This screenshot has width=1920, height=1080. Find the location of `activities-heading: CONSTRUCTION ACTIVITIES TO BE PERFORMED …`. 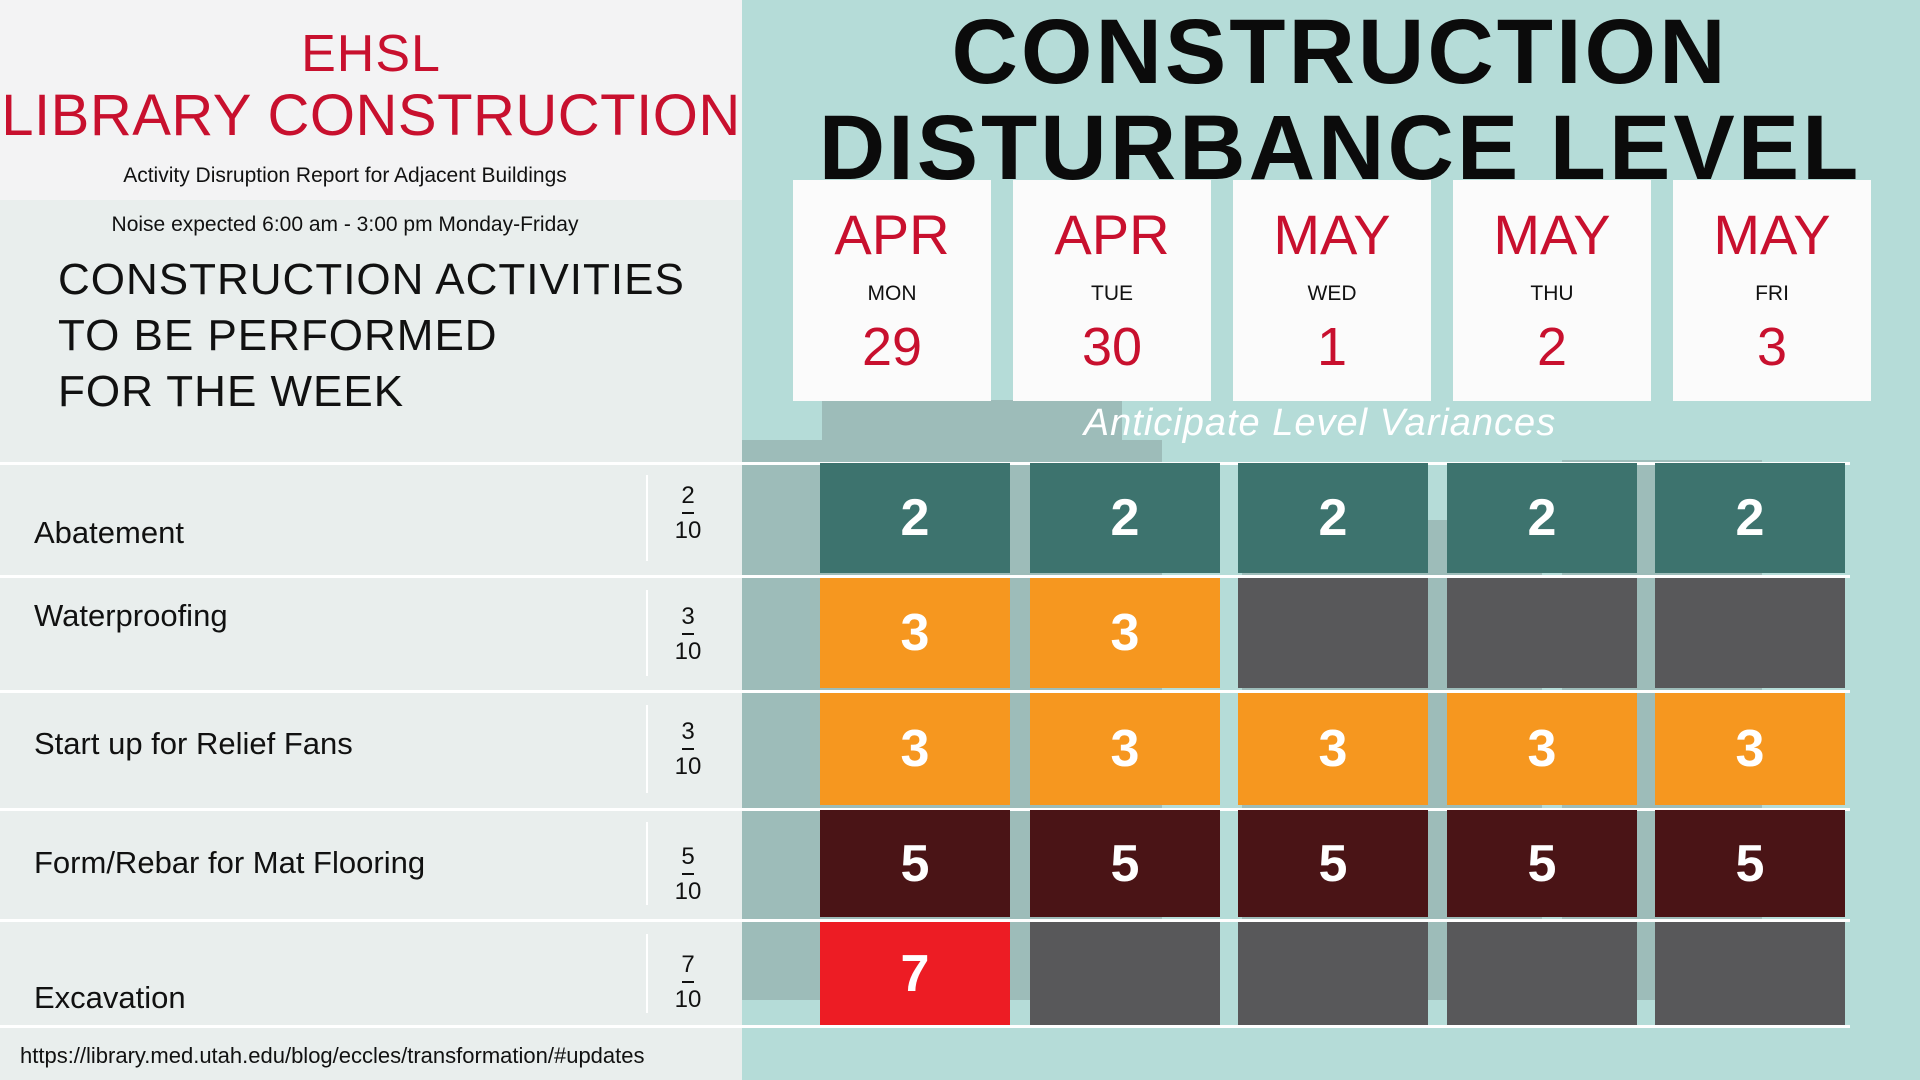

activities-heading: CONSTRUCTION ACTIVITIES TO BE PERFORMED … is located at coordinates (388, 336).